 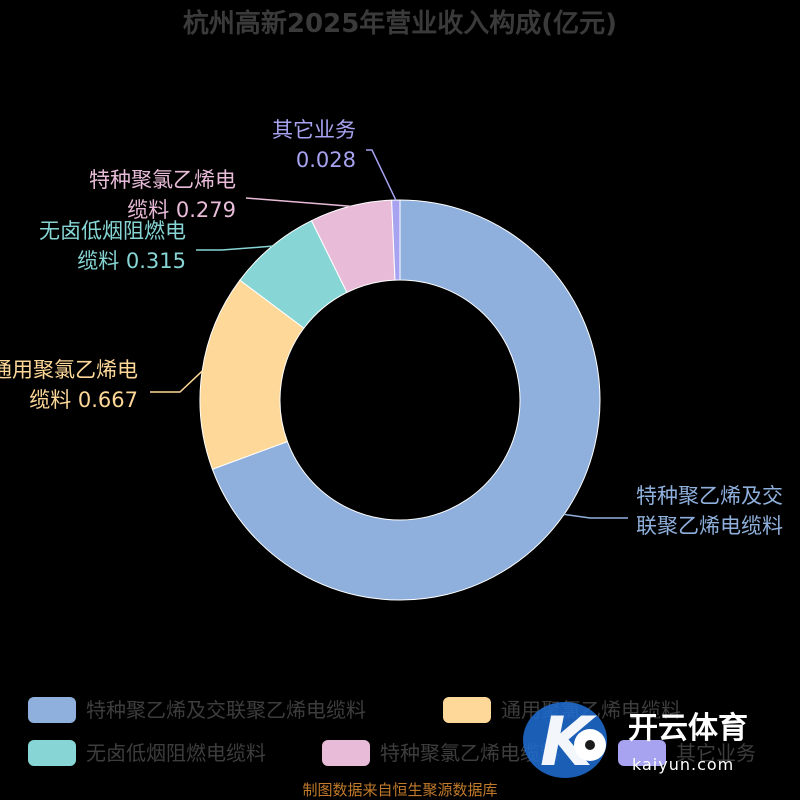 What do you see at coordinates (396, 240) in the screenshot?
I see `pie-slice` at bounding box center [396, 240].